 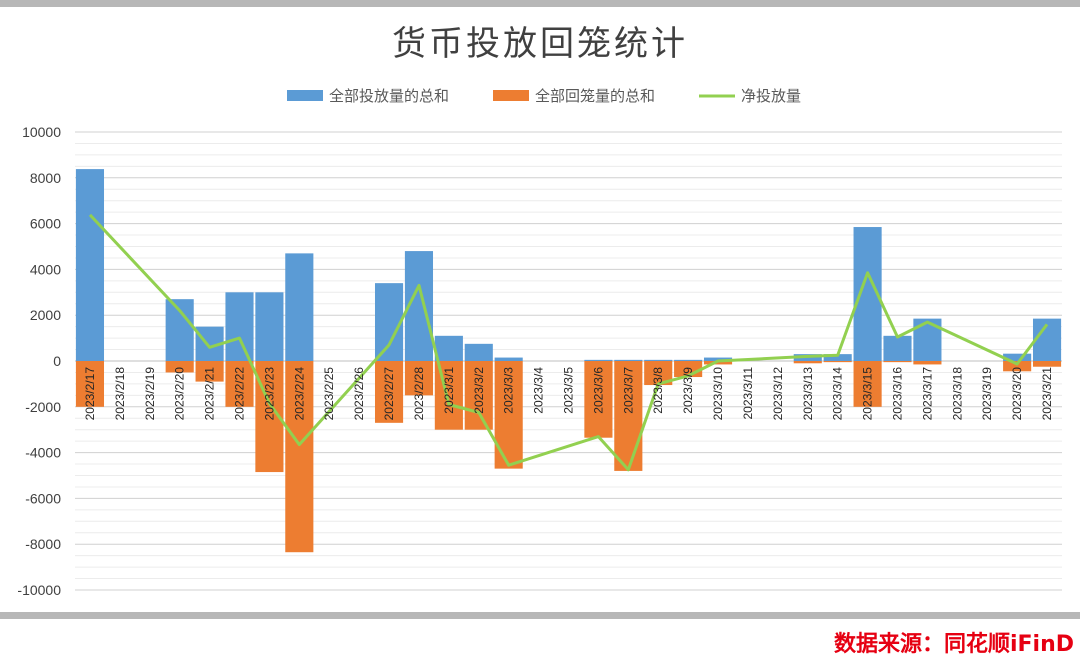 I want to click on x-tick-label: 2023/3/19, so click(x=987, y=394).